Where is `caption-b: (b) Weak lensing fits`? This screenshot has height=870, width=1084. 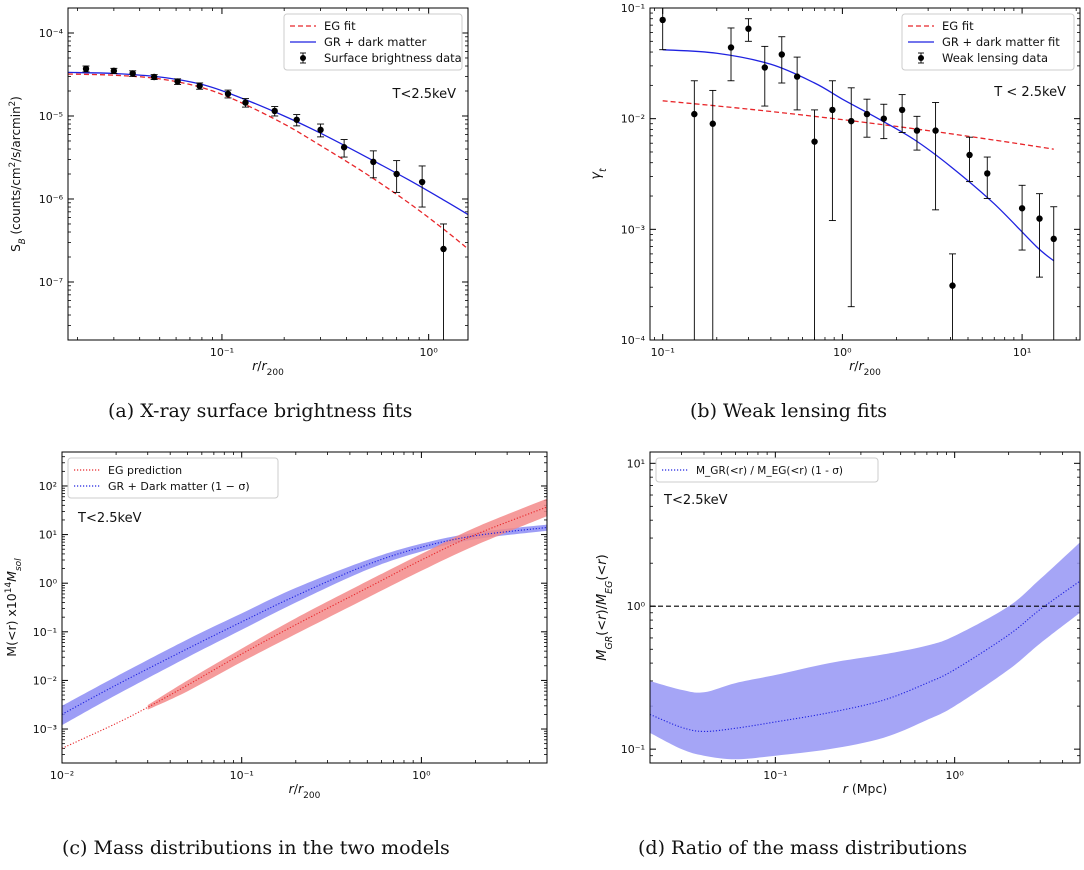
caption-b: (b) Weak lensing fits is located at coordinates (789, 411).